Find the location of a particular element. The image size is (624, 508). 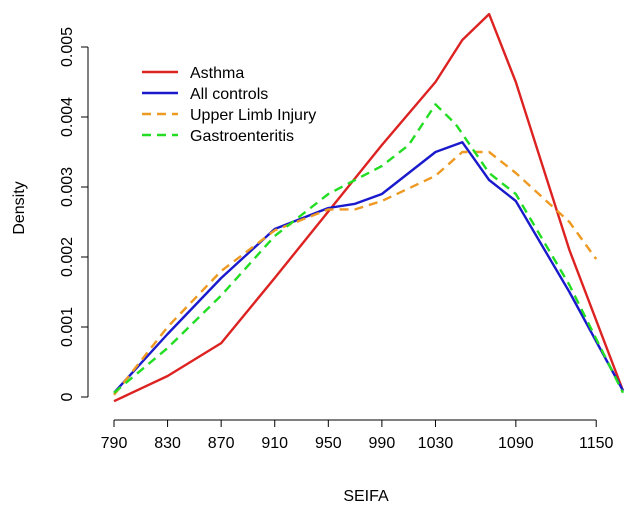

y-tick-label: 0.001 is located at coordinates (67, 327).